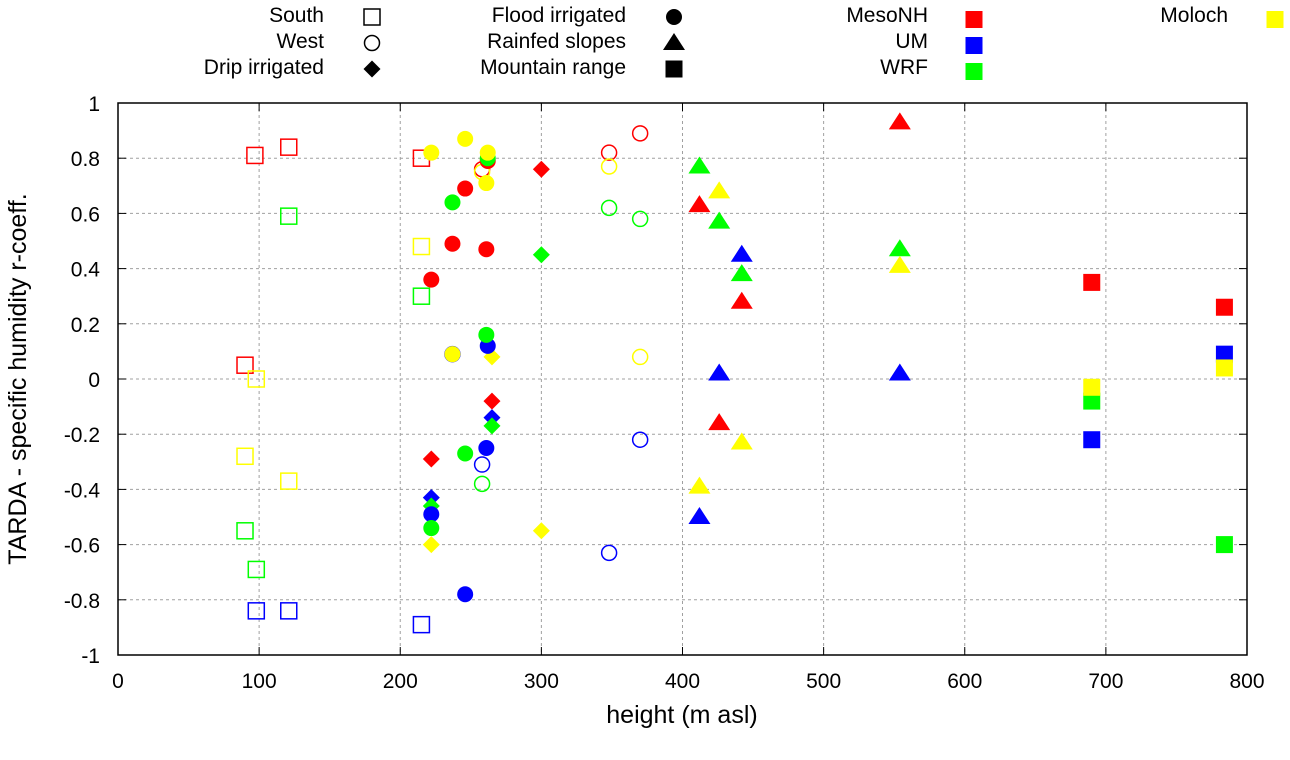  I want to click on series-west-wrf, so click(561, 346).